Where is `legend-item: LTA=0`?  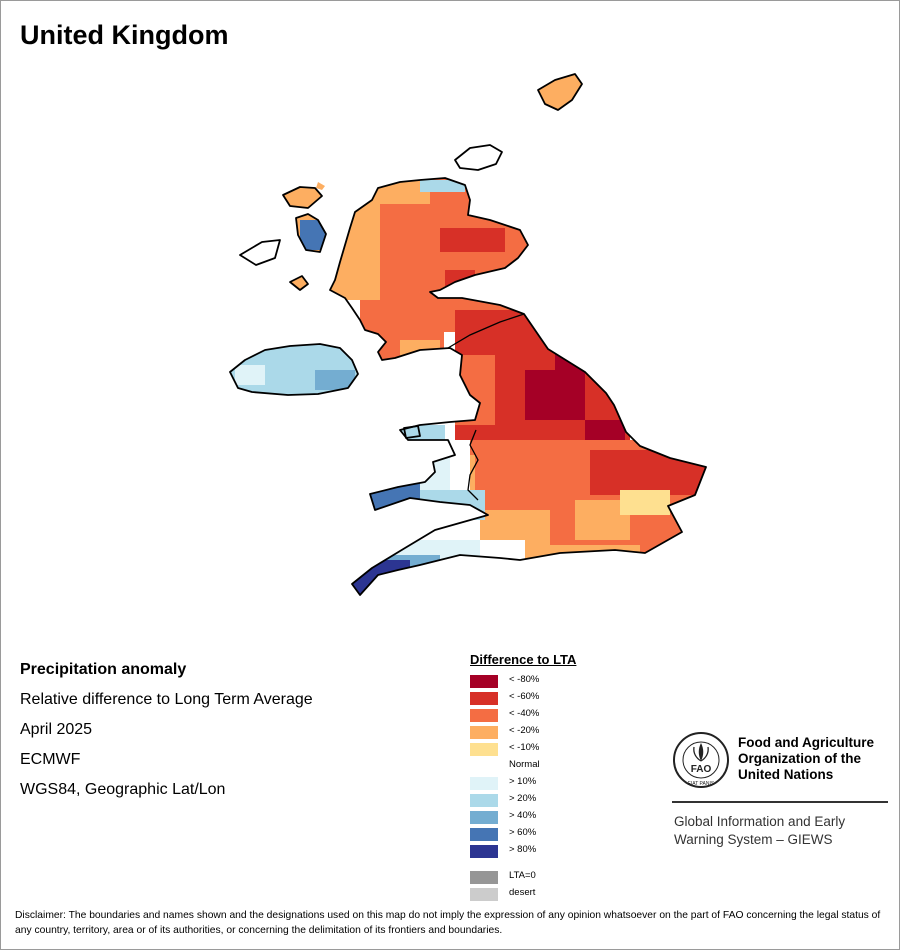 legend-item: LTA=0 is located at coordinates (523, 877).